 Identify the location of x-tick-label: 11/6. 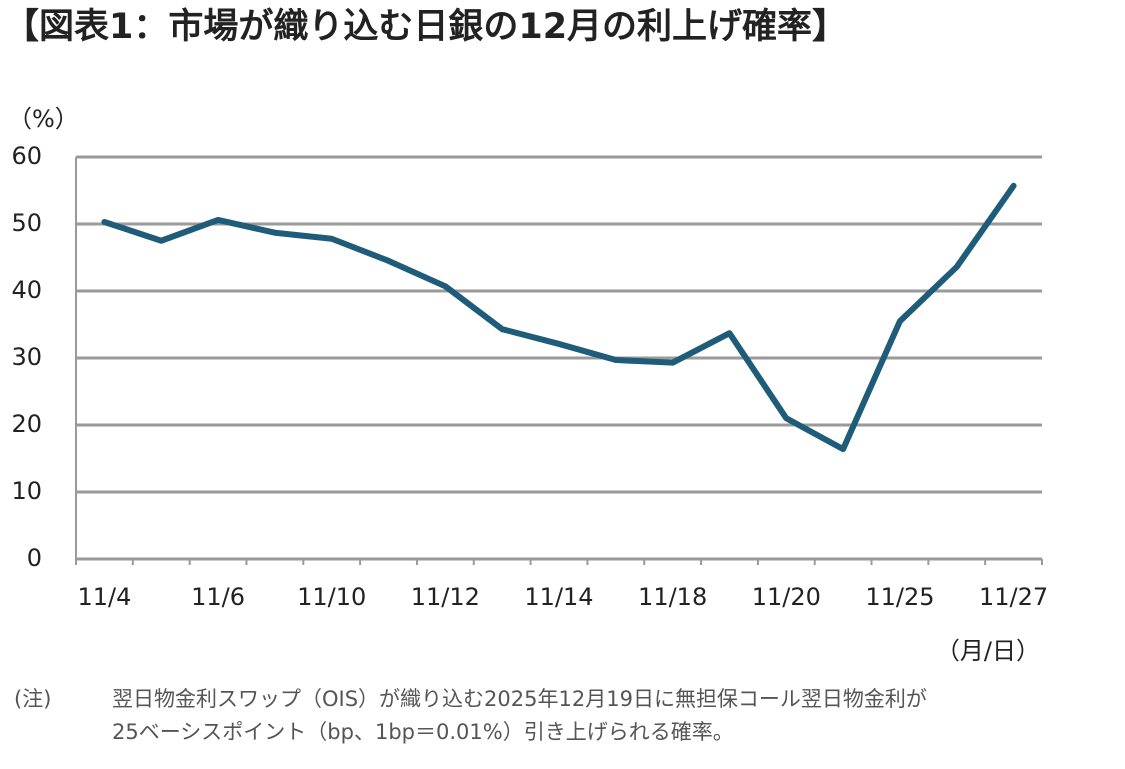
(218, 597).